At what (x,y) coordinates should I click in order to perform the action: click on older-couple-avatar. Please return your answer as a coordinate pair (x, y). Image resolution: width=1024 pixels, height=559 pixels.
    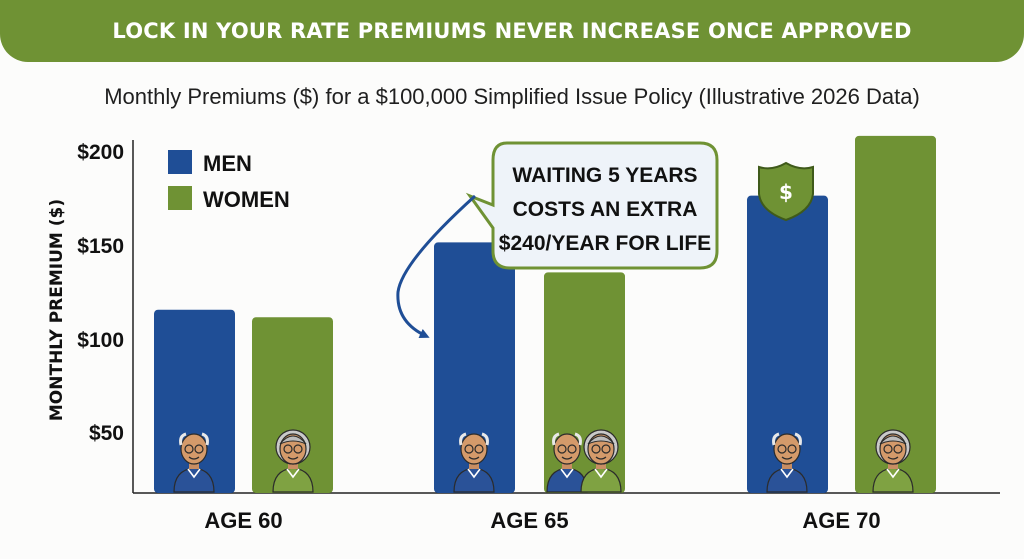
    Looking at the image, I should click on (584, 461).